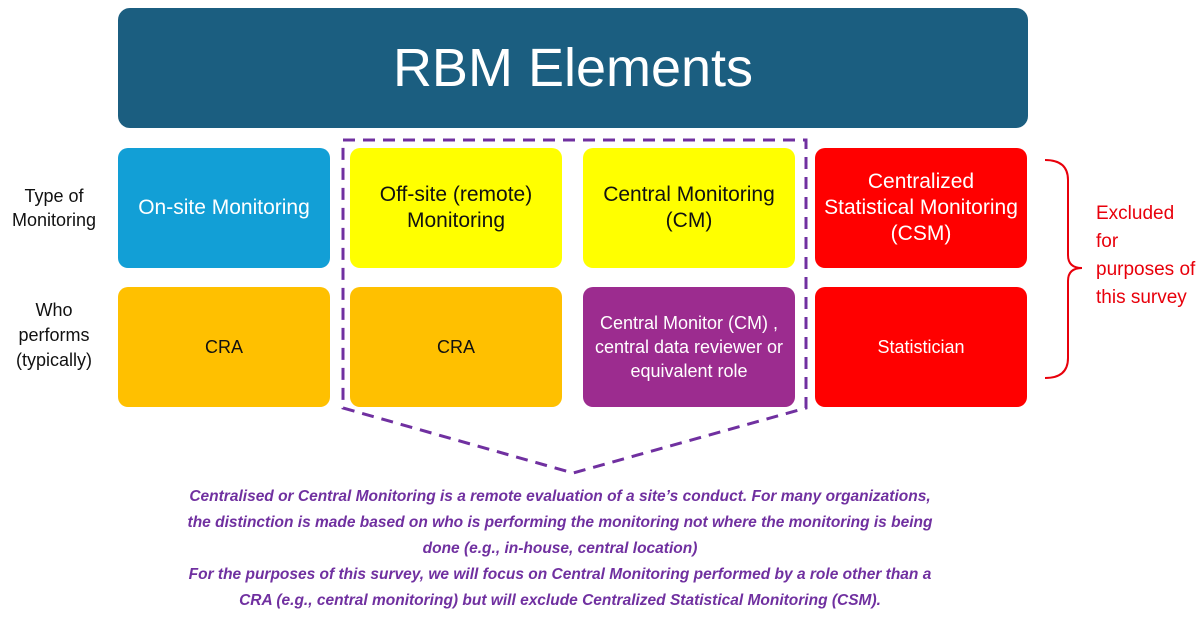 This screenshot has width=1200, height=619. What do you see at coordinates (921, 347) in the screenshot?
I see `box-who-csm: Statistician` at bounding box center [921, 347].